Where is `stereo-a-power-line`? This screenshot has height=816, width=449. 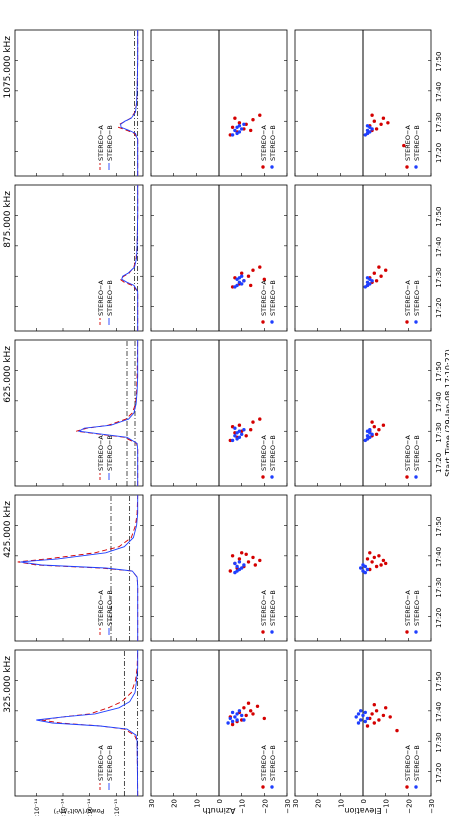 stereo-a-power-line is located at coordinates (78, 567).